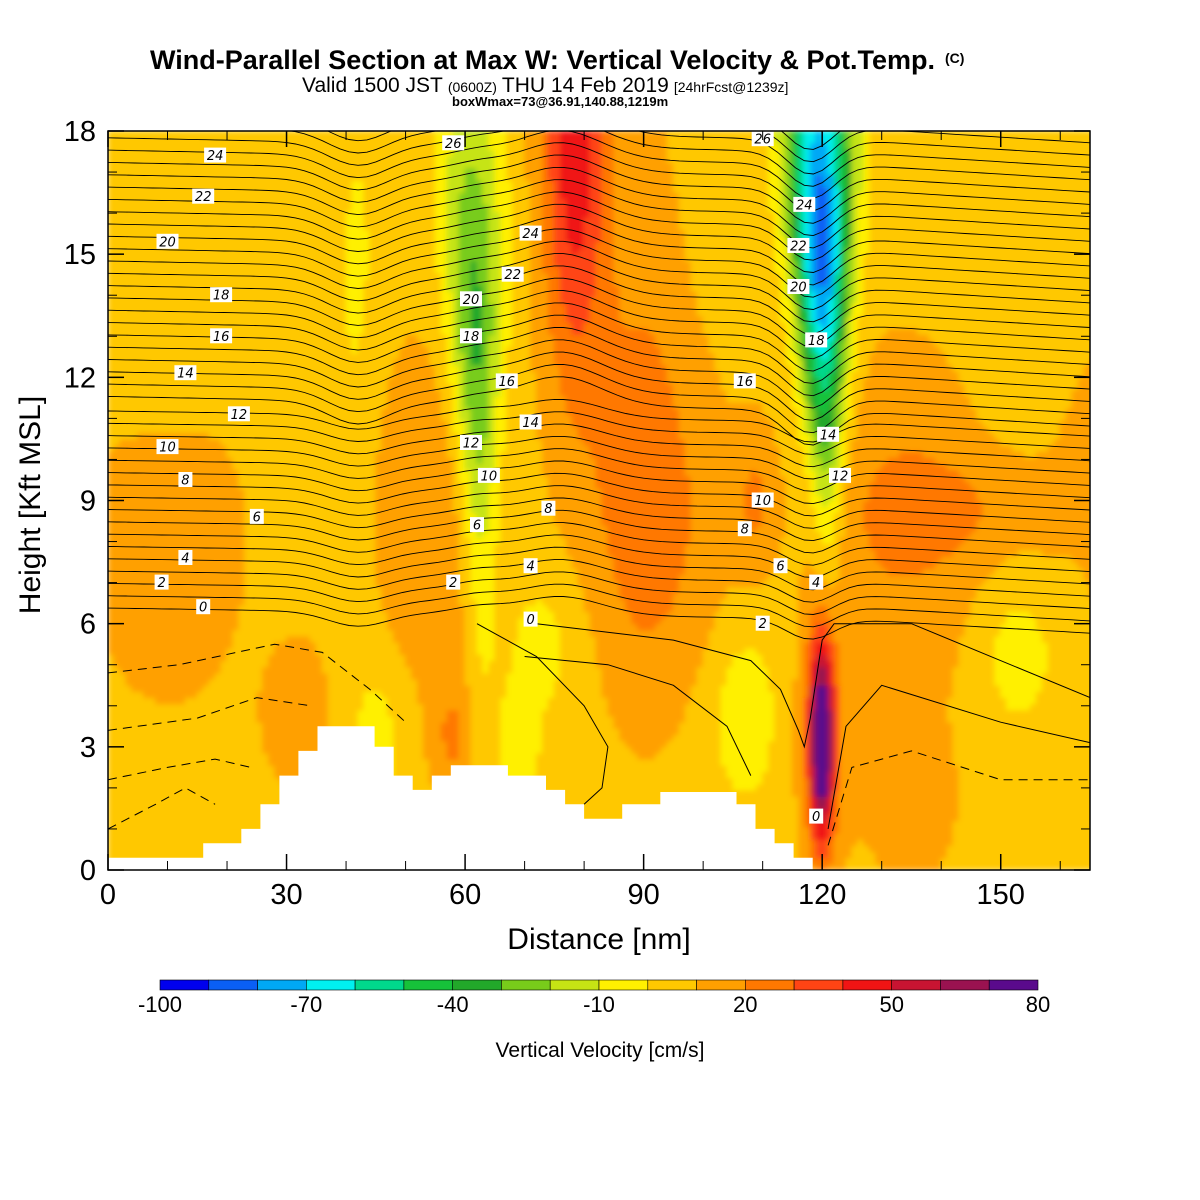 This screenshot has height=1200, width=1200. What do you see at coordinates (88, 502) in the screenshot?
I see `y-tick-label: 9` at bounding box center [88, 502].